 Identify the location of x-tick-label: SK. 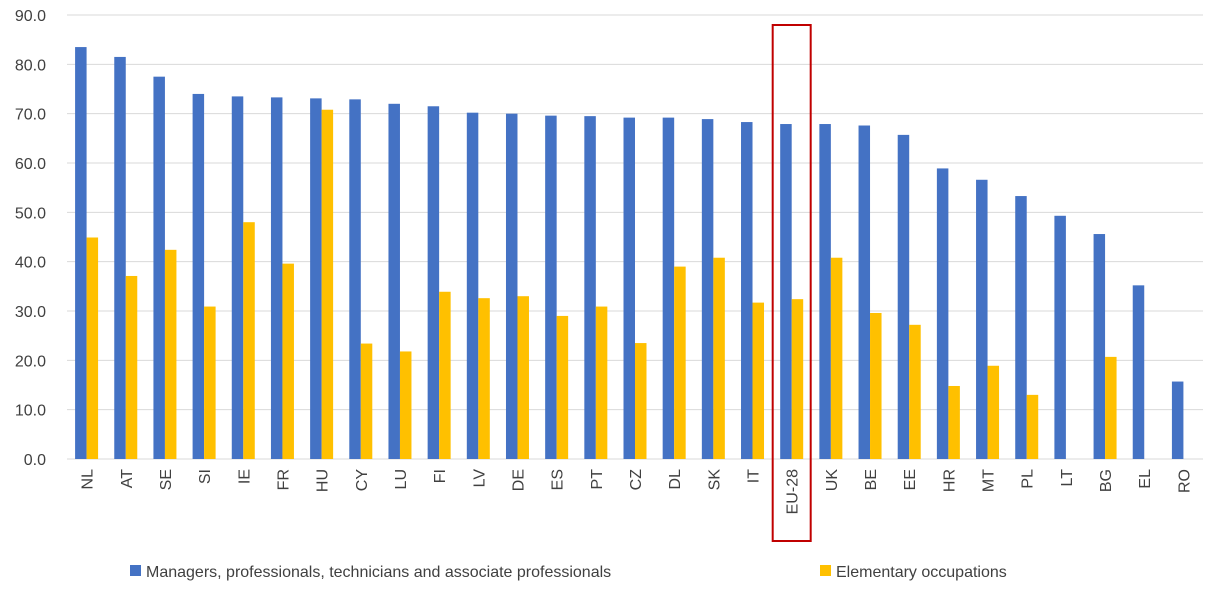
(714, 480).